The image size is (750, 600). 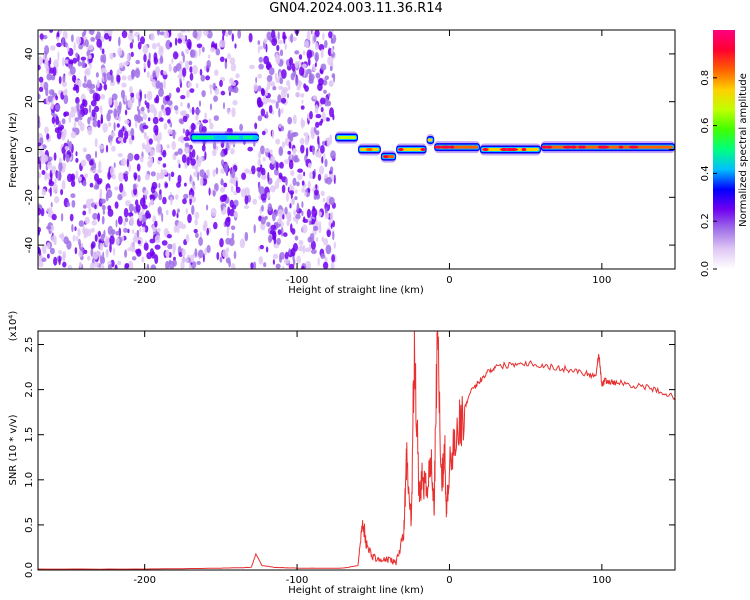 What do you see at coordinates (601, 280) in the screenshot?
I see `spectrogram-x-tick: 100` at bounding box center [601, 280].